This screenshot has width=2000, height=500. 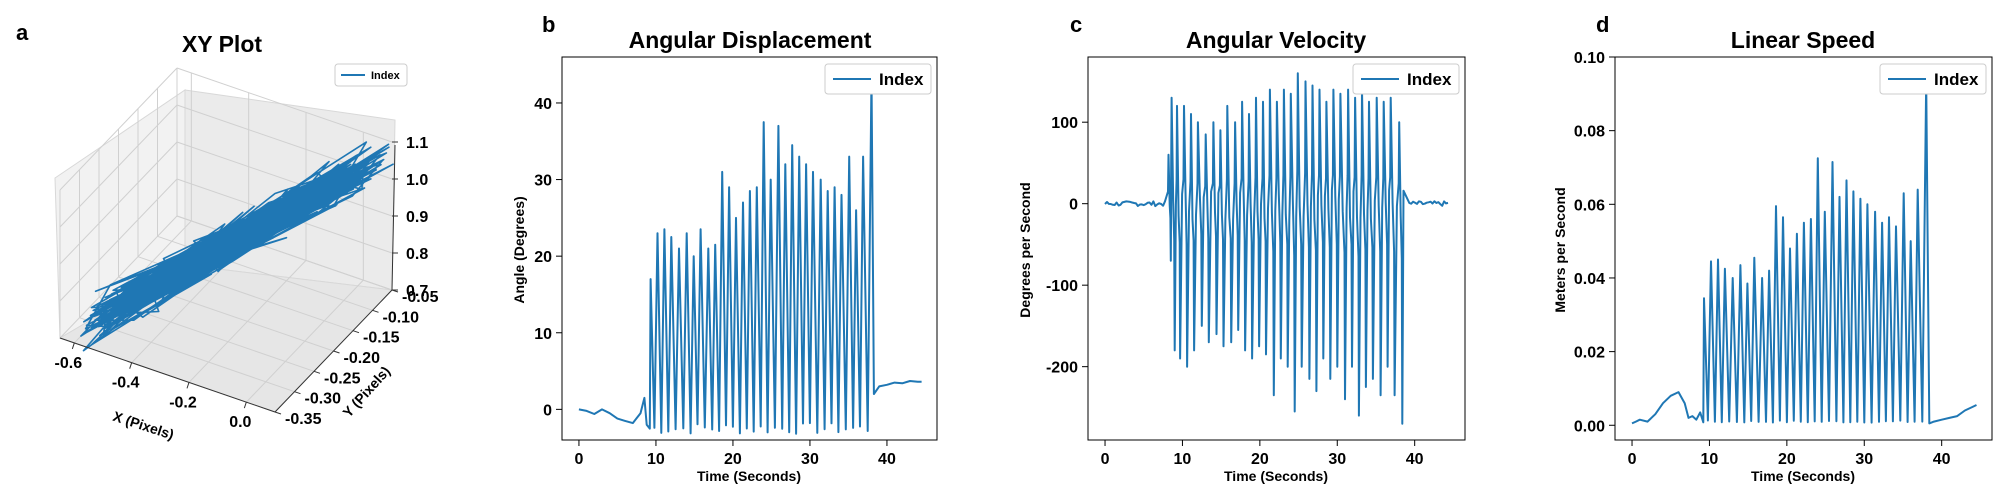 What do you see at coordinates (362, 358) in the screenshot?
I see `y-tick-label: -0.20` at bounding box center [362, 358].